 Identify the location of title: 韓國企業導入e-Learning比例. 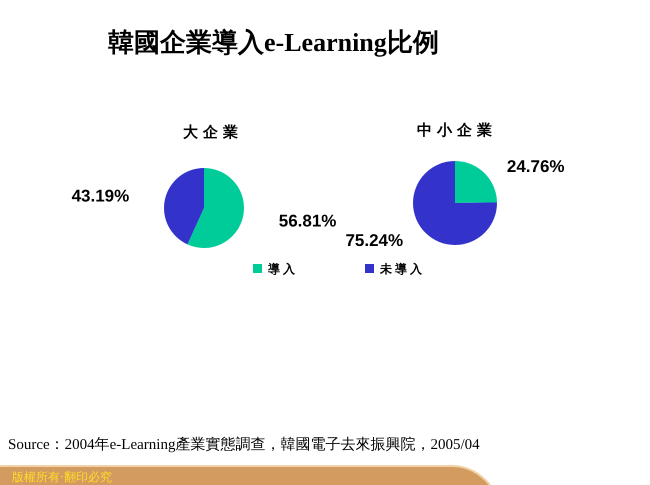
(273, 42).